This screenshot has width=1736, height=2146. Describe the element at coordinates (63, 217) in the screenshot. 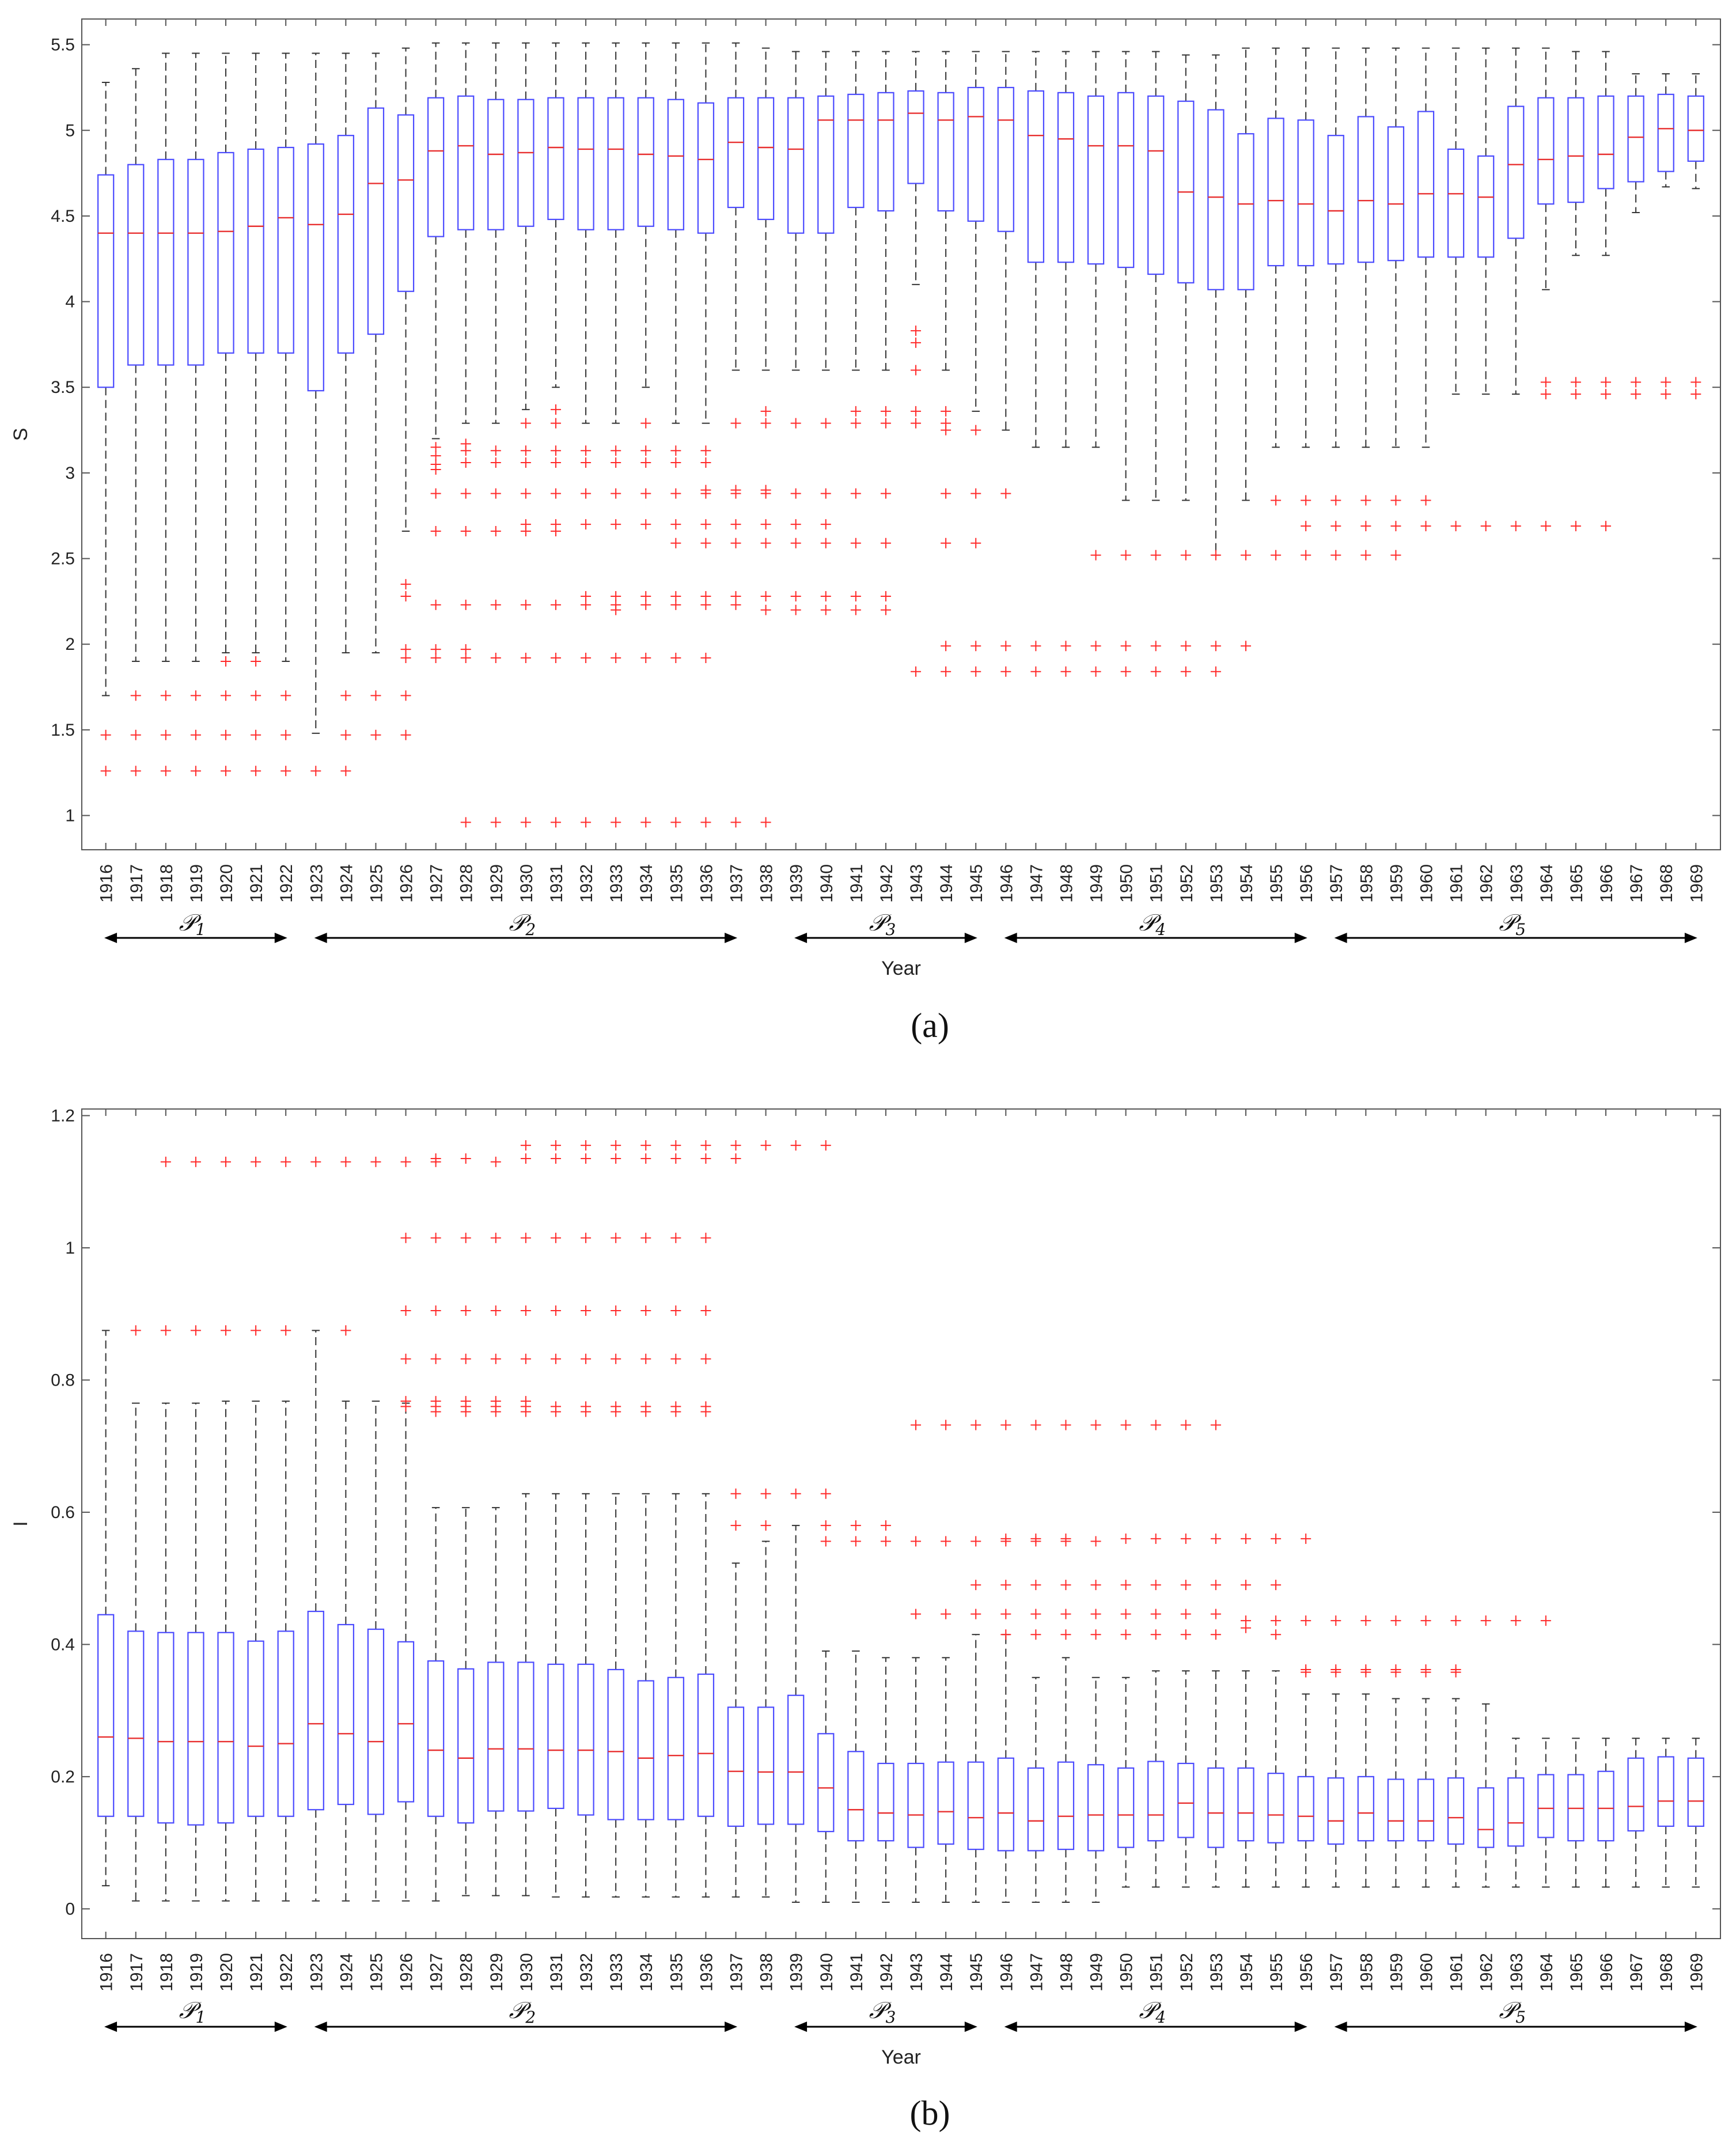

I see `y-tick-label: 4.5` at that location.